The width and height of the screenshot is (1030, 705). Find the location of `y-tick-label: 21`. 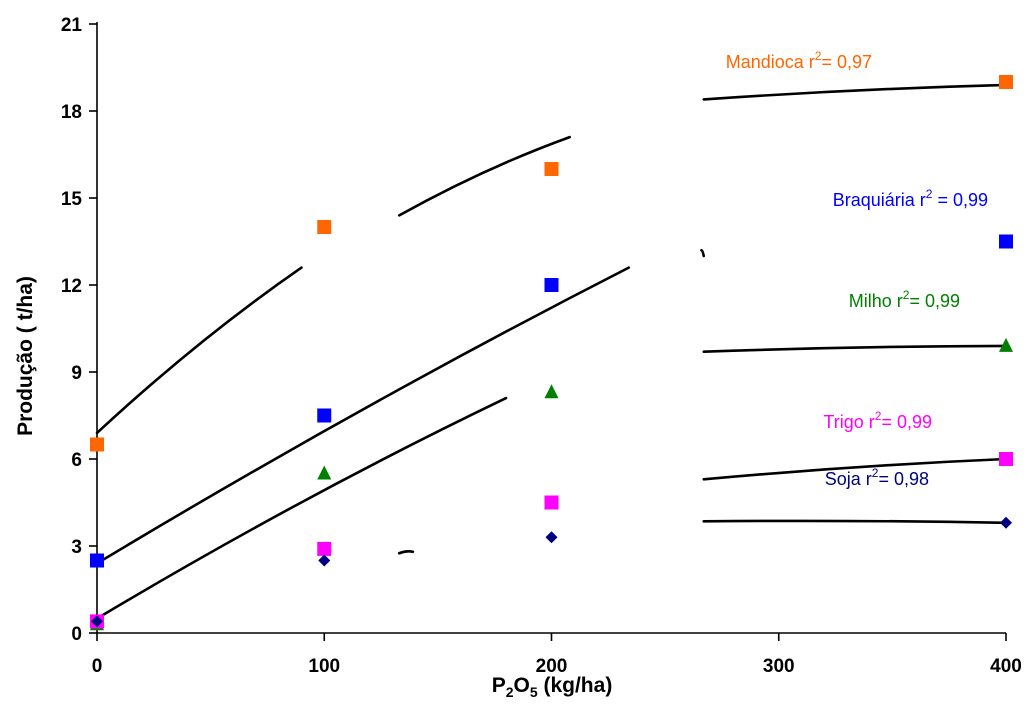

y-tick-label: 21 is located at coordinates (72, 25).